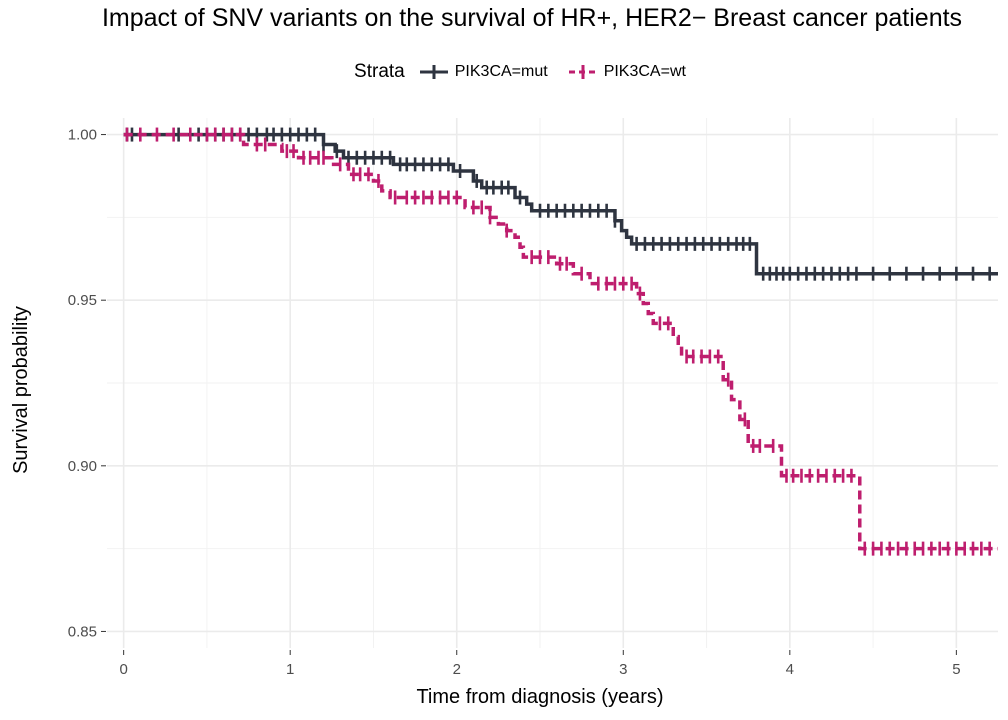 The image size is (1008, 720). Describe the element at coordinates (956, 669) in the screenshot. I see `x-tick-label: 5` at that location.